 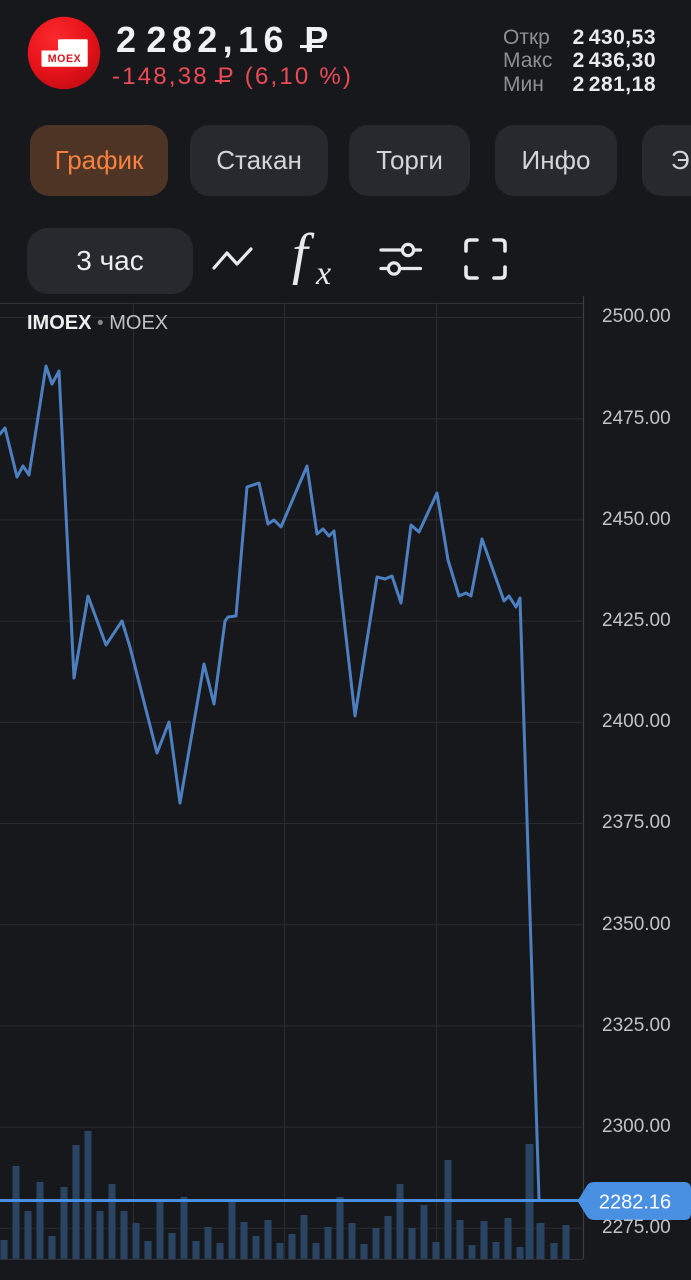 I want to click on svg-text: MOEX, so click(x=65, y=59).